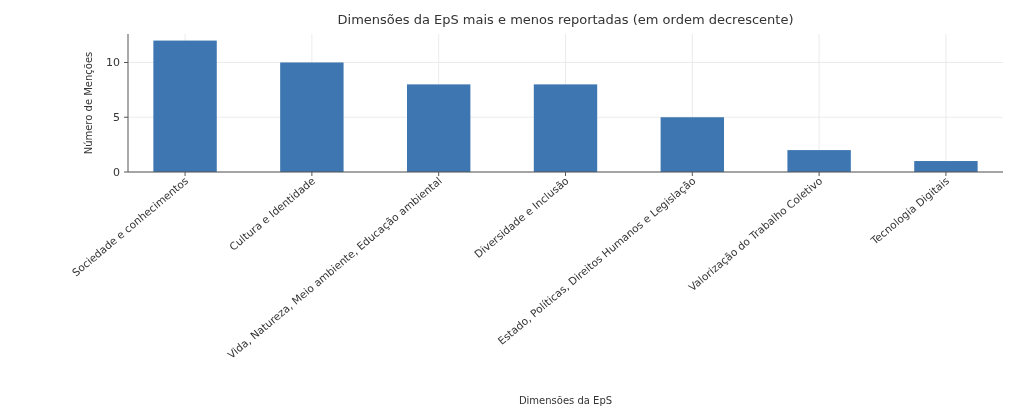  Describe the element at coordinates (88, 103) in the screenshot. I see `y-axis-title: Número de Menções` at that location.